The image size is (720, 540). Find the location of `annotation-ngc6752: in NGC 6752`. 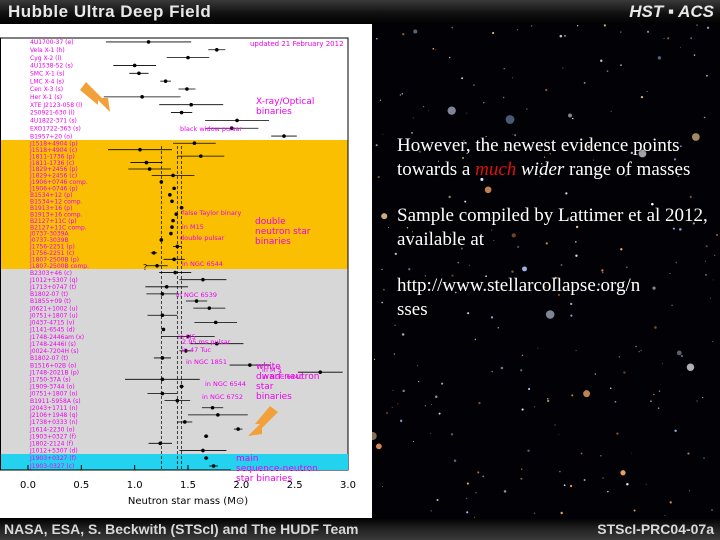

annotation-ngc6752: in NGC 6752 is located at coordinates (222, 397).